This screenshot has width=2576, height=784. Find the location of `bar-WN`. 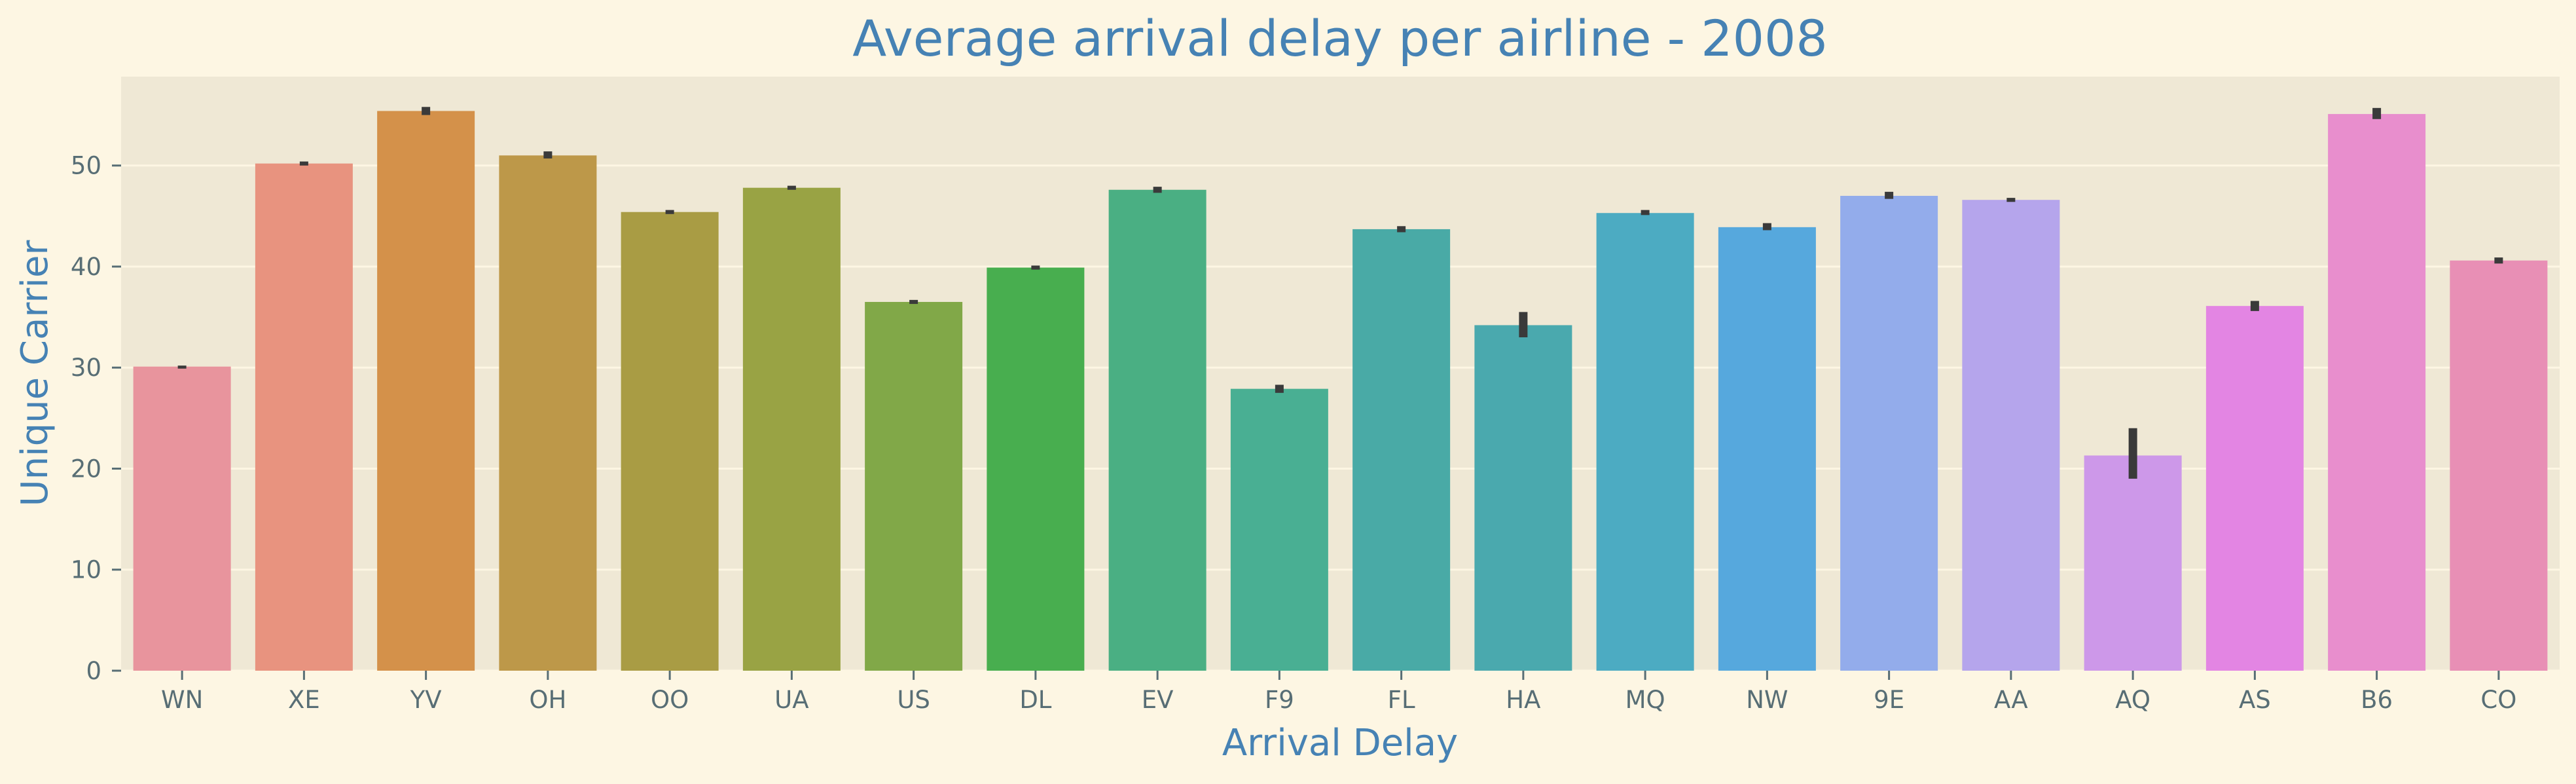

bar-WN is located at coordinates (182, 518).